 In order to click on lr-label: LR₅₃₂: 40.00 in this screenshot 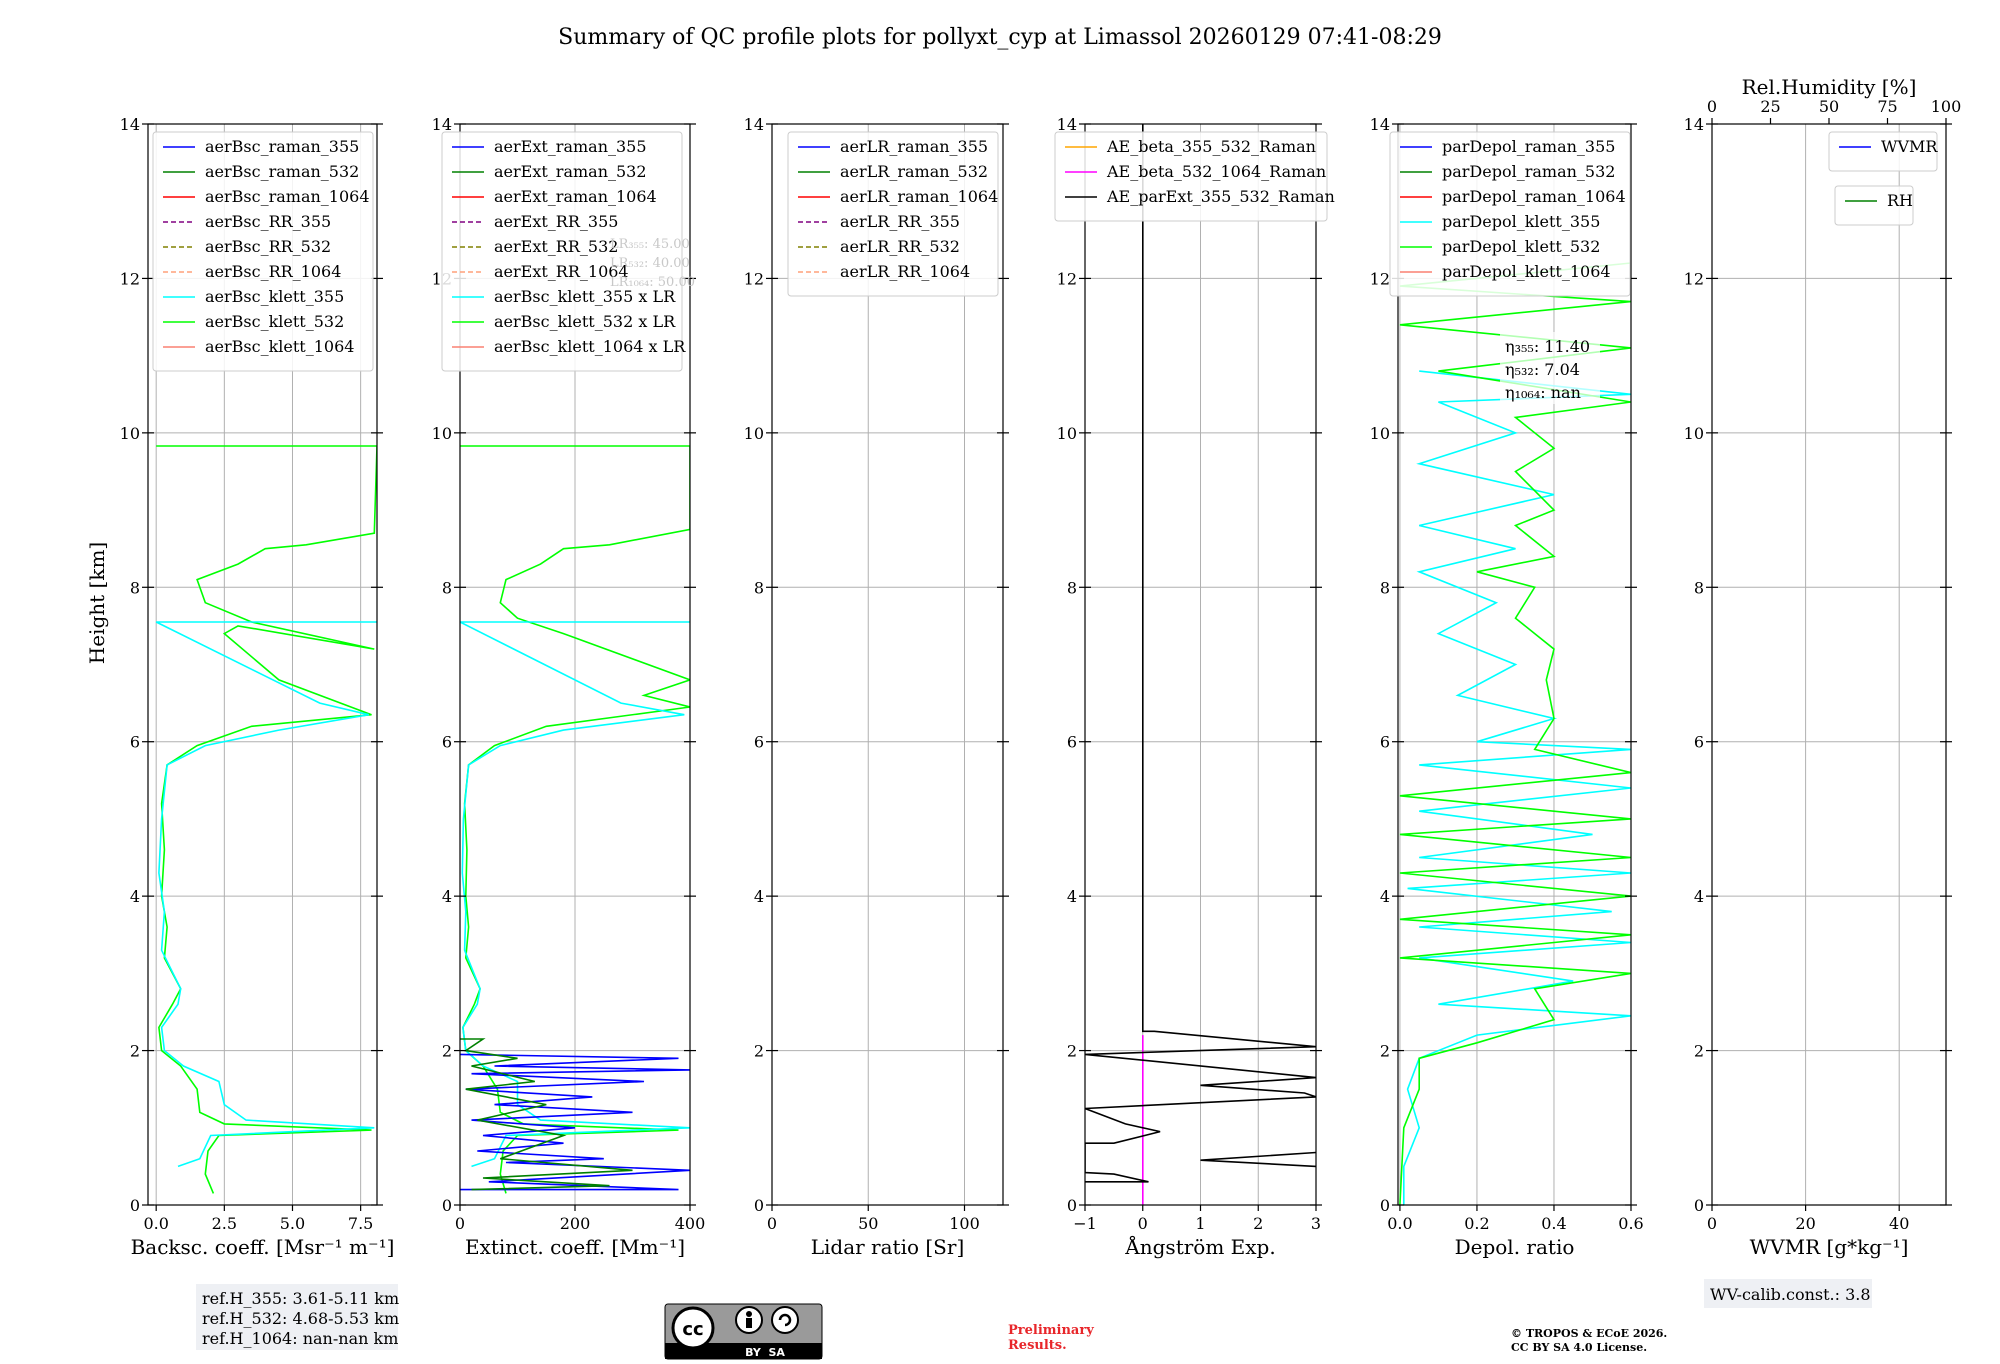, I will do `click(650, 263)`.